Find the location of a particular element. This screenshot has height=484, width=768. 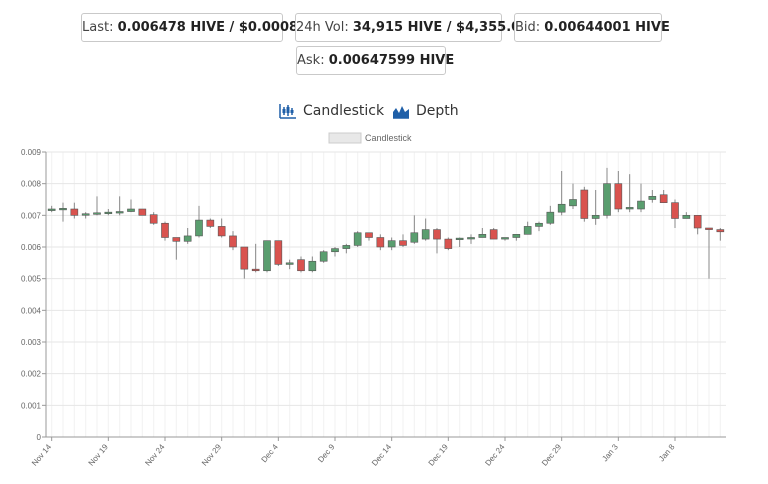

stat-ask: Ask: 0.00647599 HIVE is located at coordinates (375, 60).